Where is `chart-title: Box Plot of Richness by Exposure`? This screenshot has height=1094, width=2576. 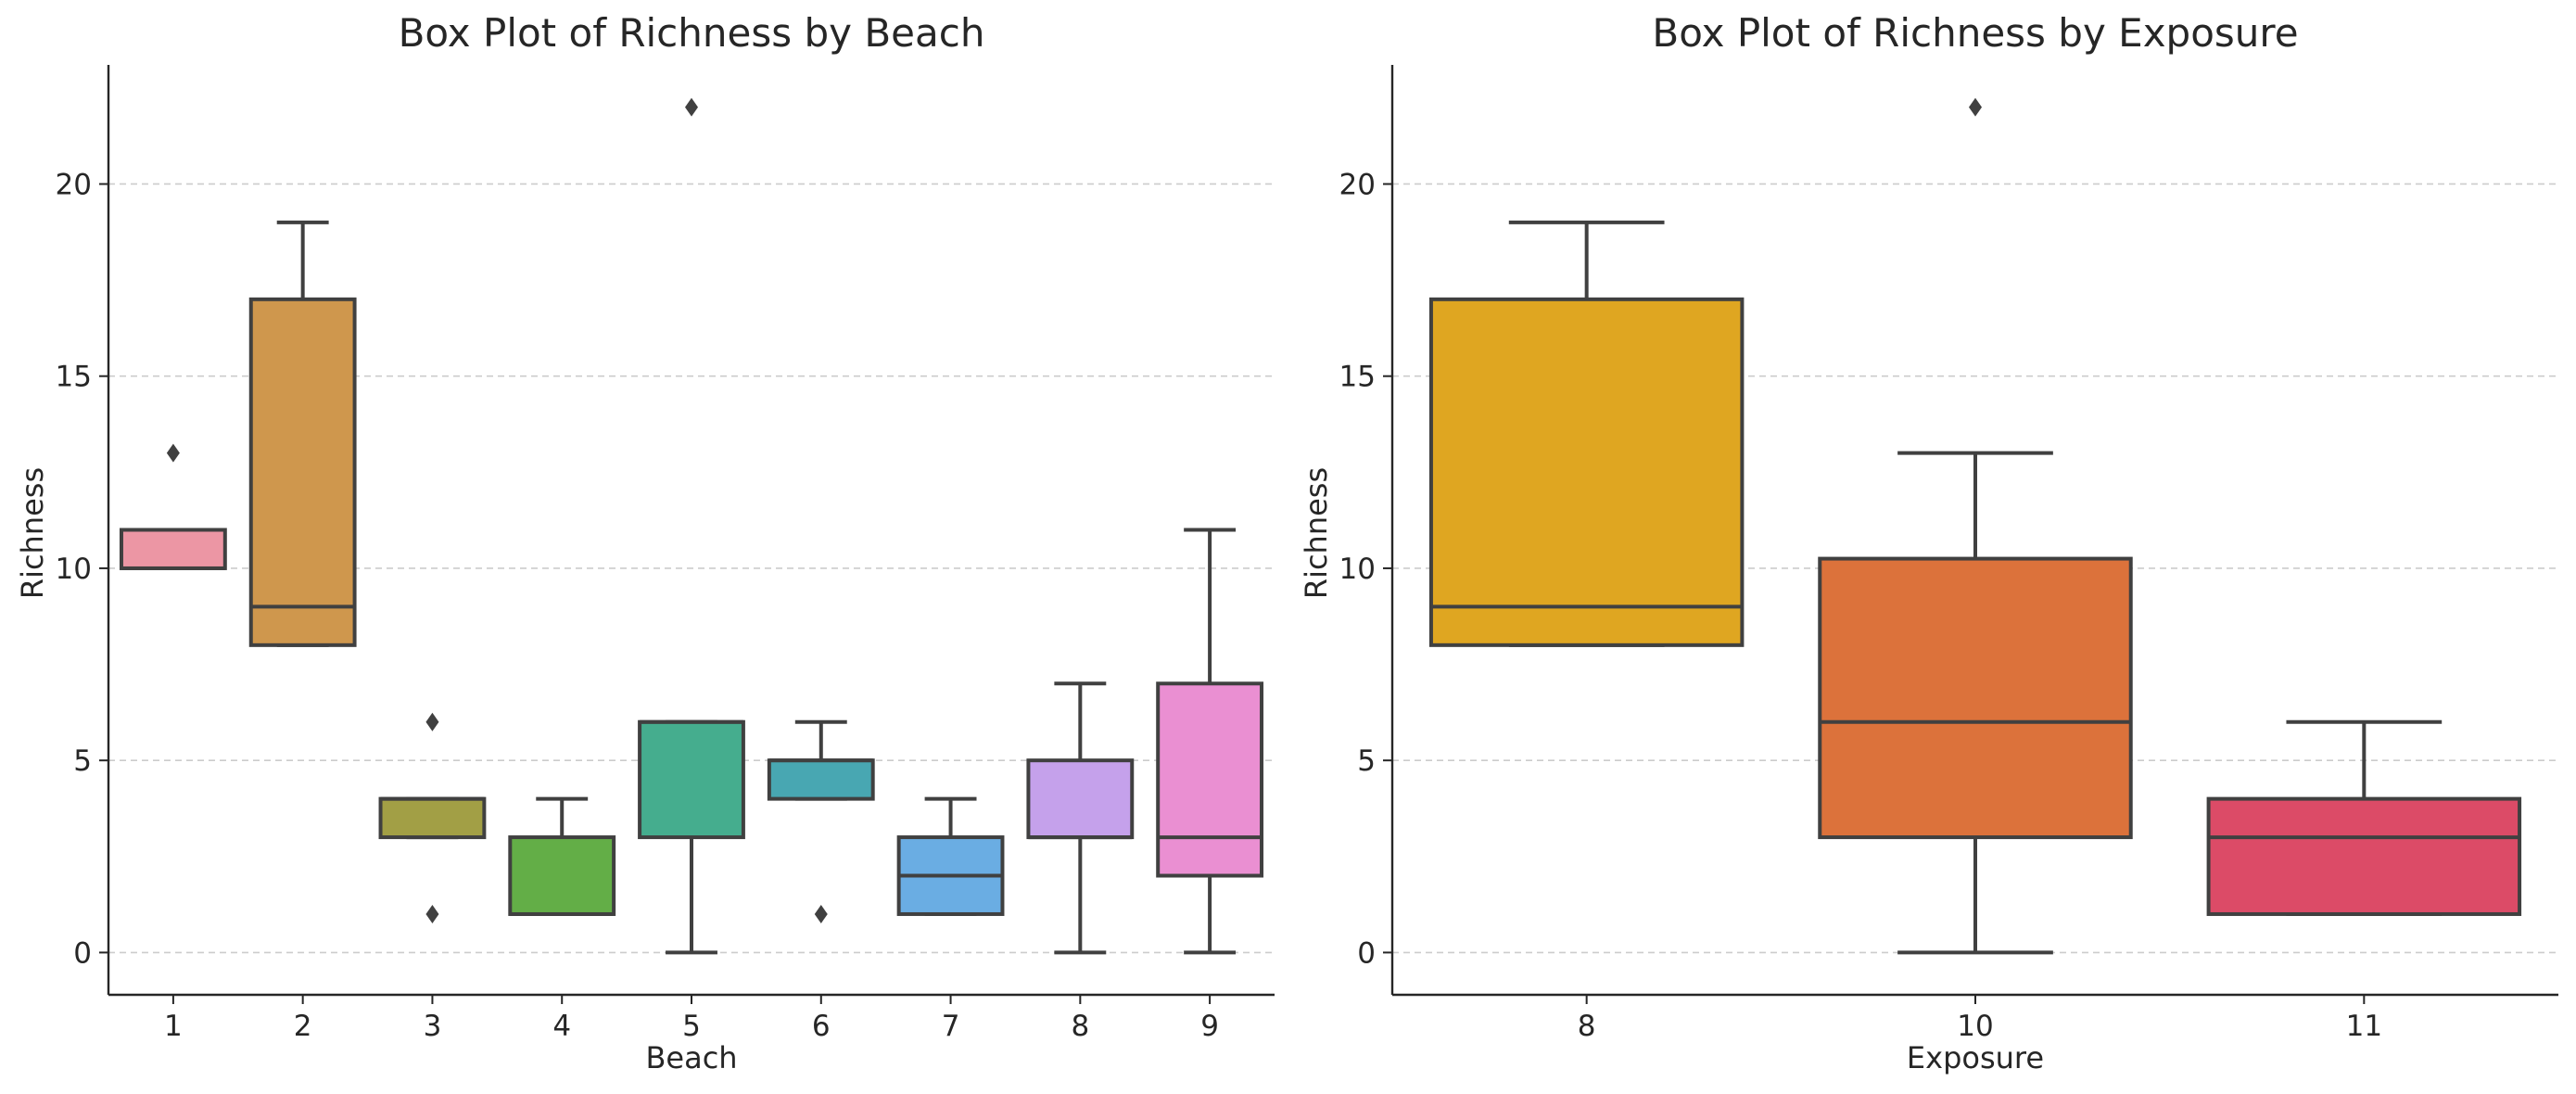 chart-title: Box Plot of Richness by Exposure is located at coordinates (1975, 33).